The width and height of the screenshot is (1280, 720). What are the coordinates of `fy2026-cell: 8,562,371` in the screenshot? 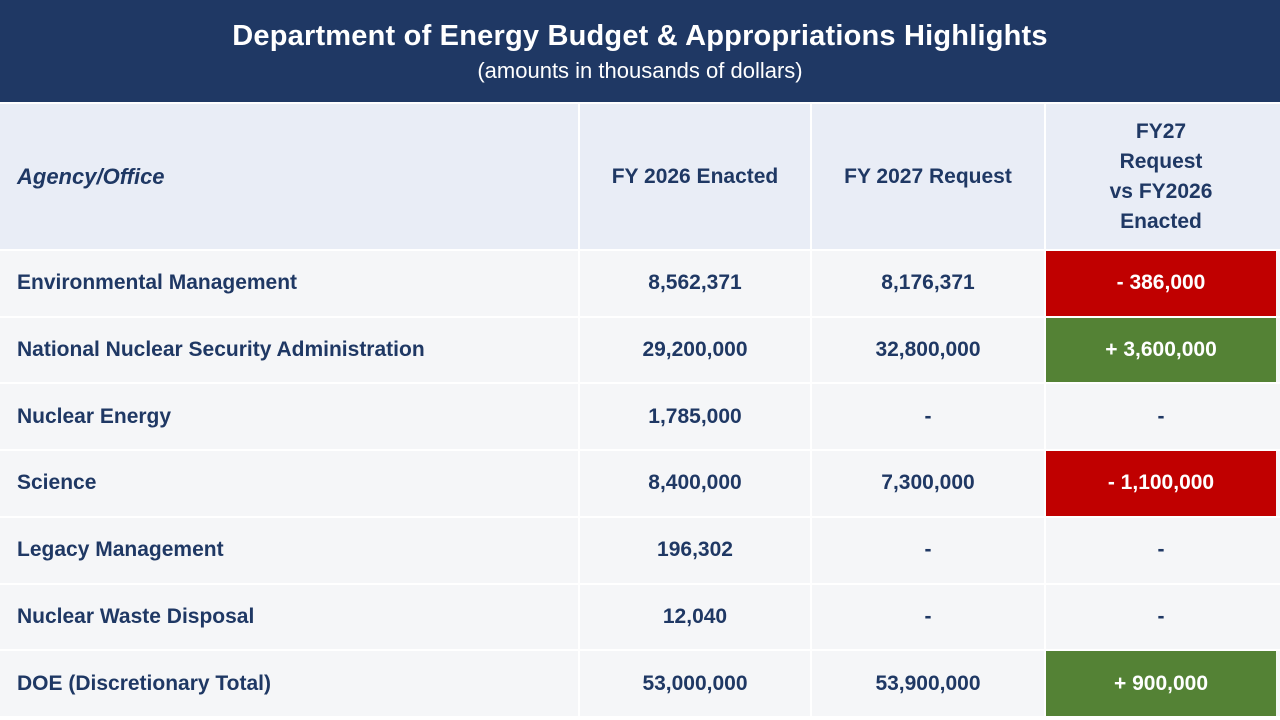 It's located at (696, 284).